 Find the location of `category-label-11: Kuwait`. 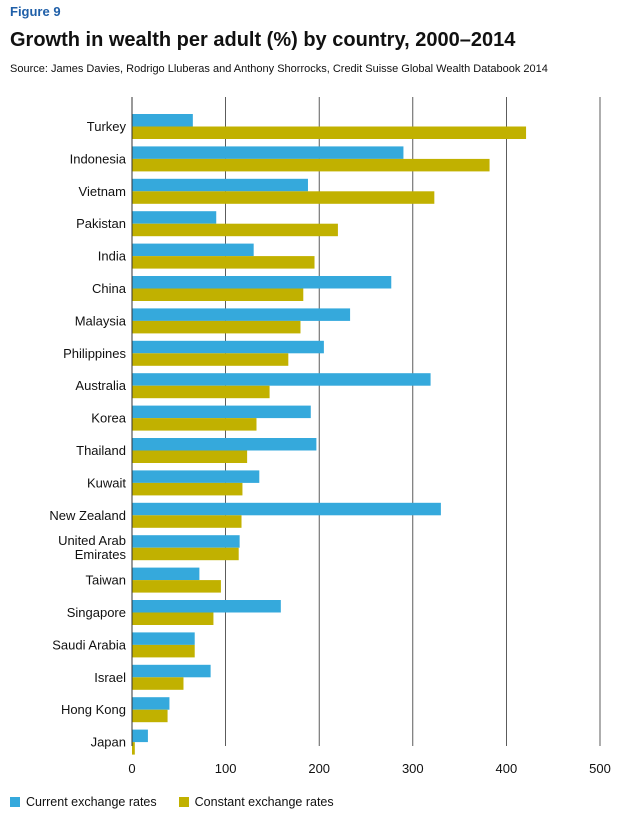

category-label-11: Kuwait is located at coordinates (106, 482).